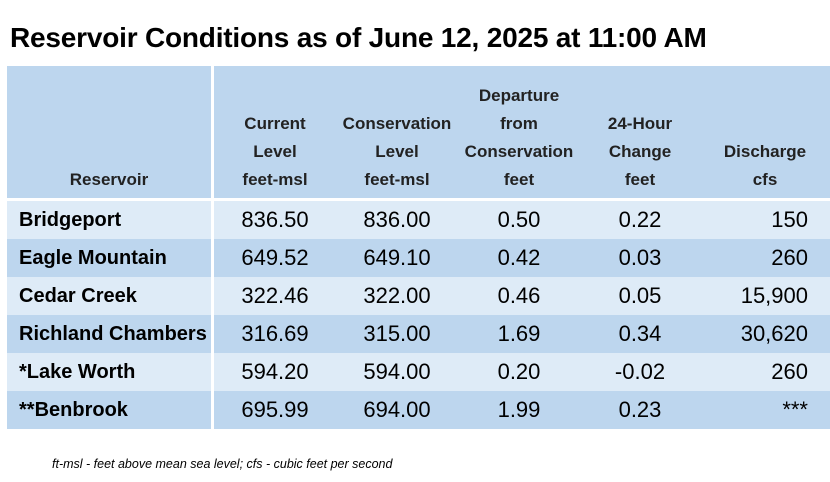 This screenshot has height=482, width=830. Describe the element at coordinates (519, 258) in the screenshot. I see `cell-departure: 0.42` at that location.